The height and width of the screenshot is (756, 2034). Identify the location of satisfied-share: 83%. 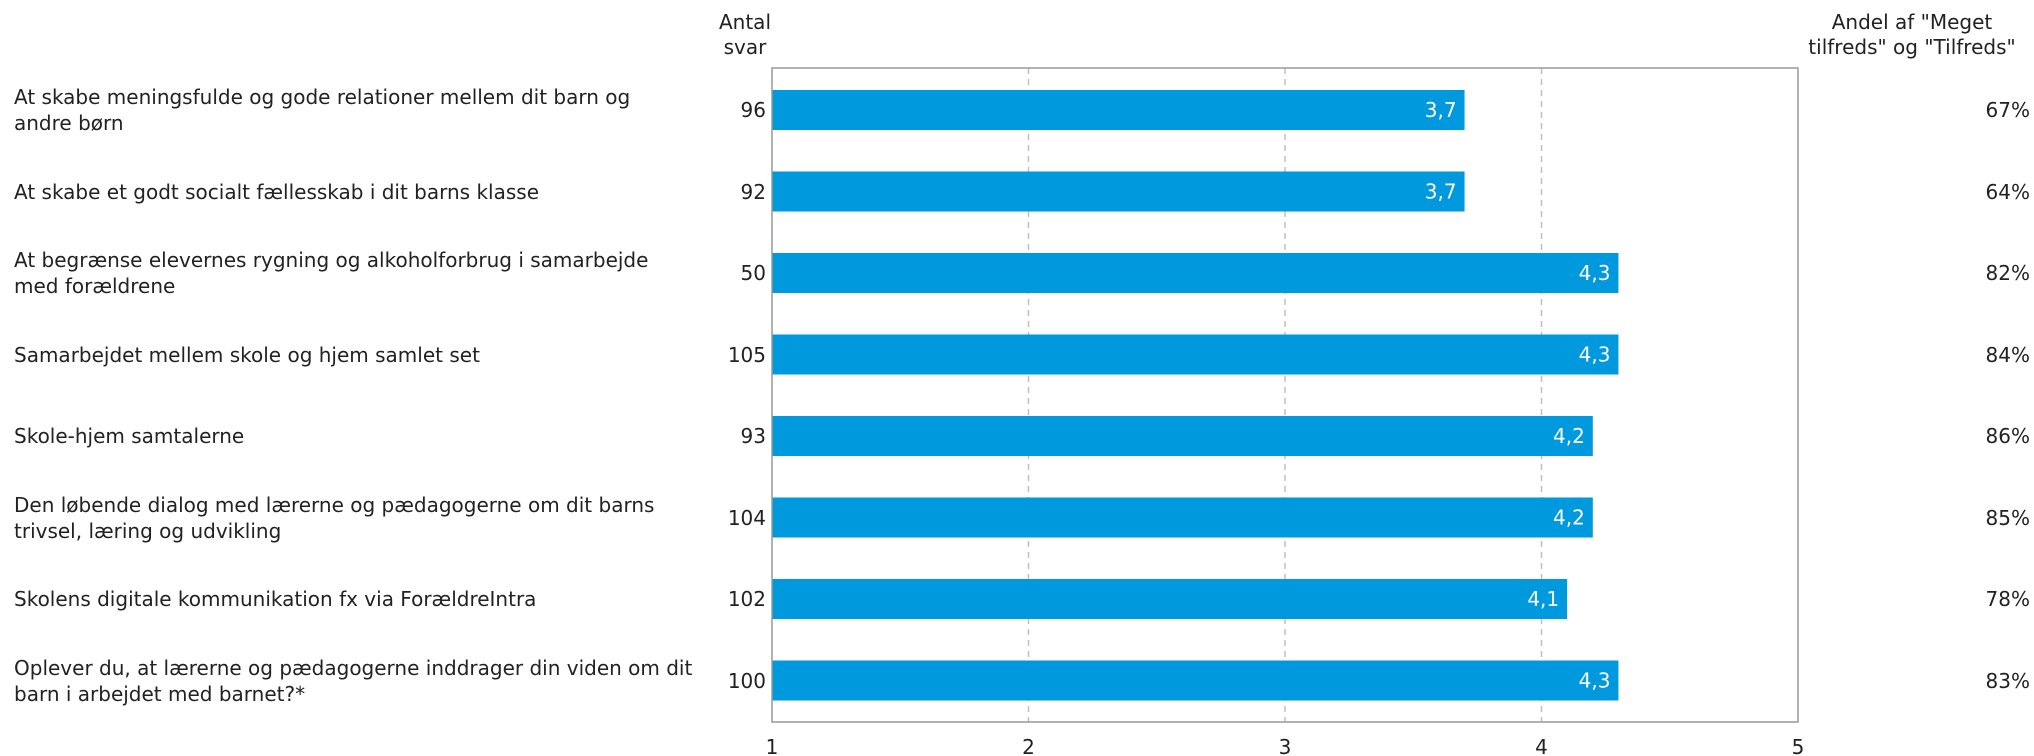
(2007, 680).